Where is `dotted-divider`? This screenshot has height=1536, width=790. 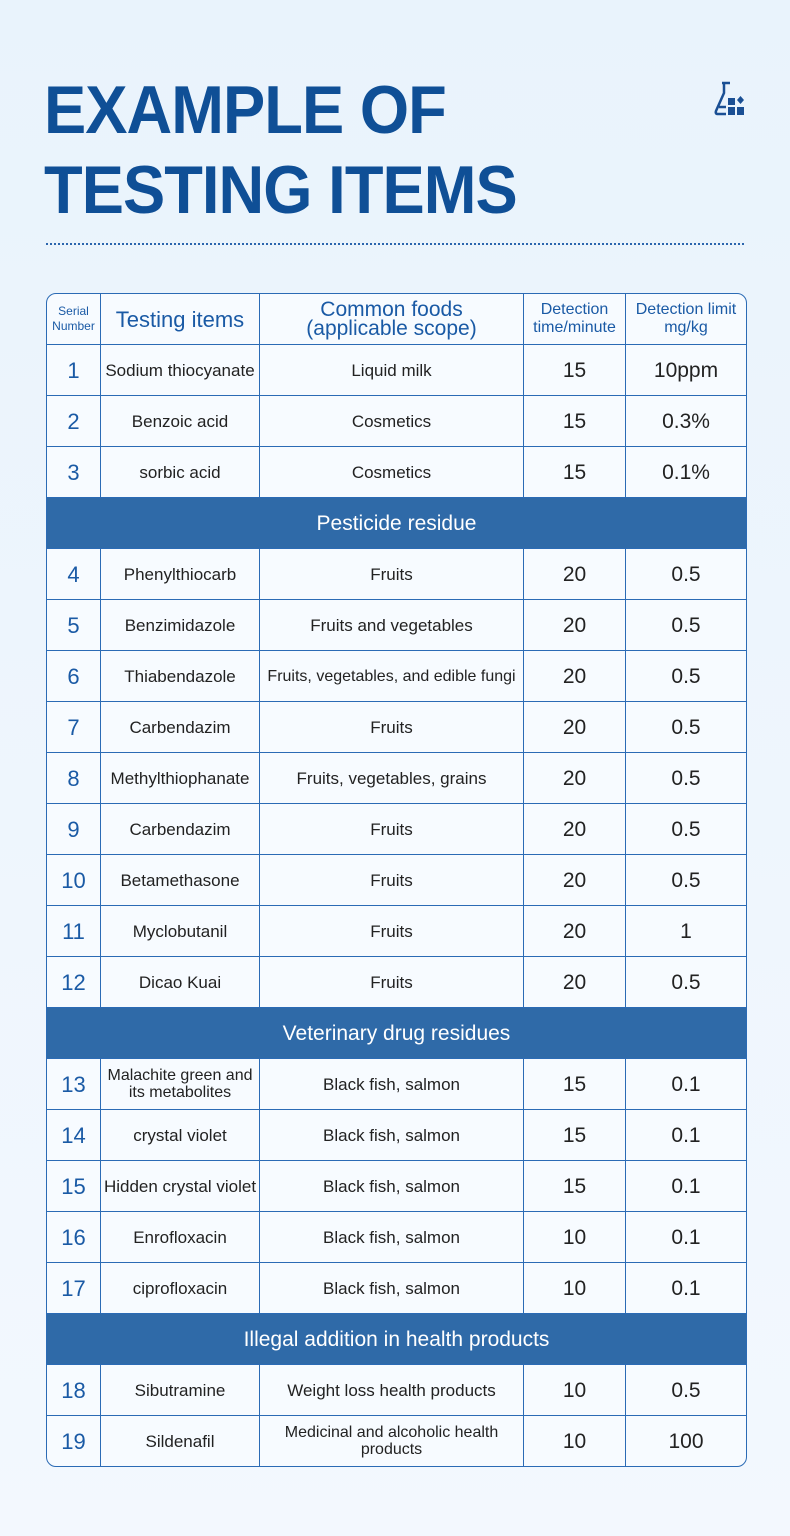 dotted-divider is located at coordinates (395, 244).